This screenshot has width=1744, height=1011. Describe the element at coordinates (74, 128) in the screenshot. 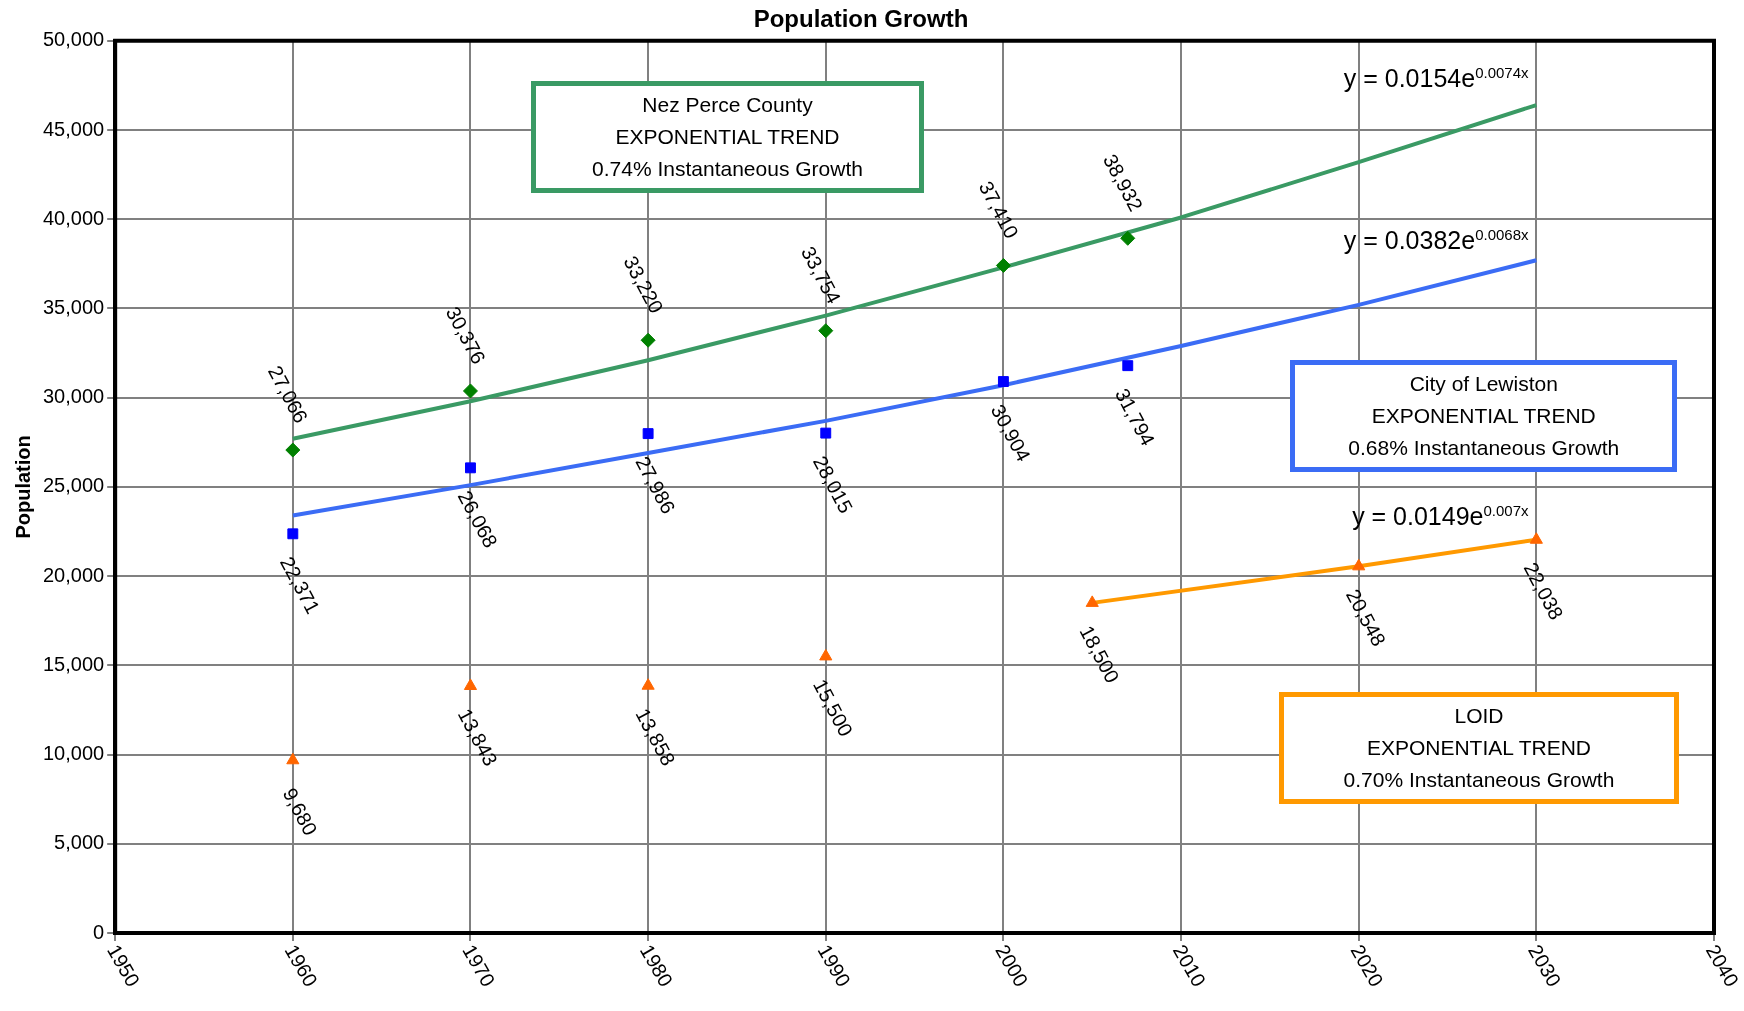

I see `y-tick-label: 45,000` at that location.